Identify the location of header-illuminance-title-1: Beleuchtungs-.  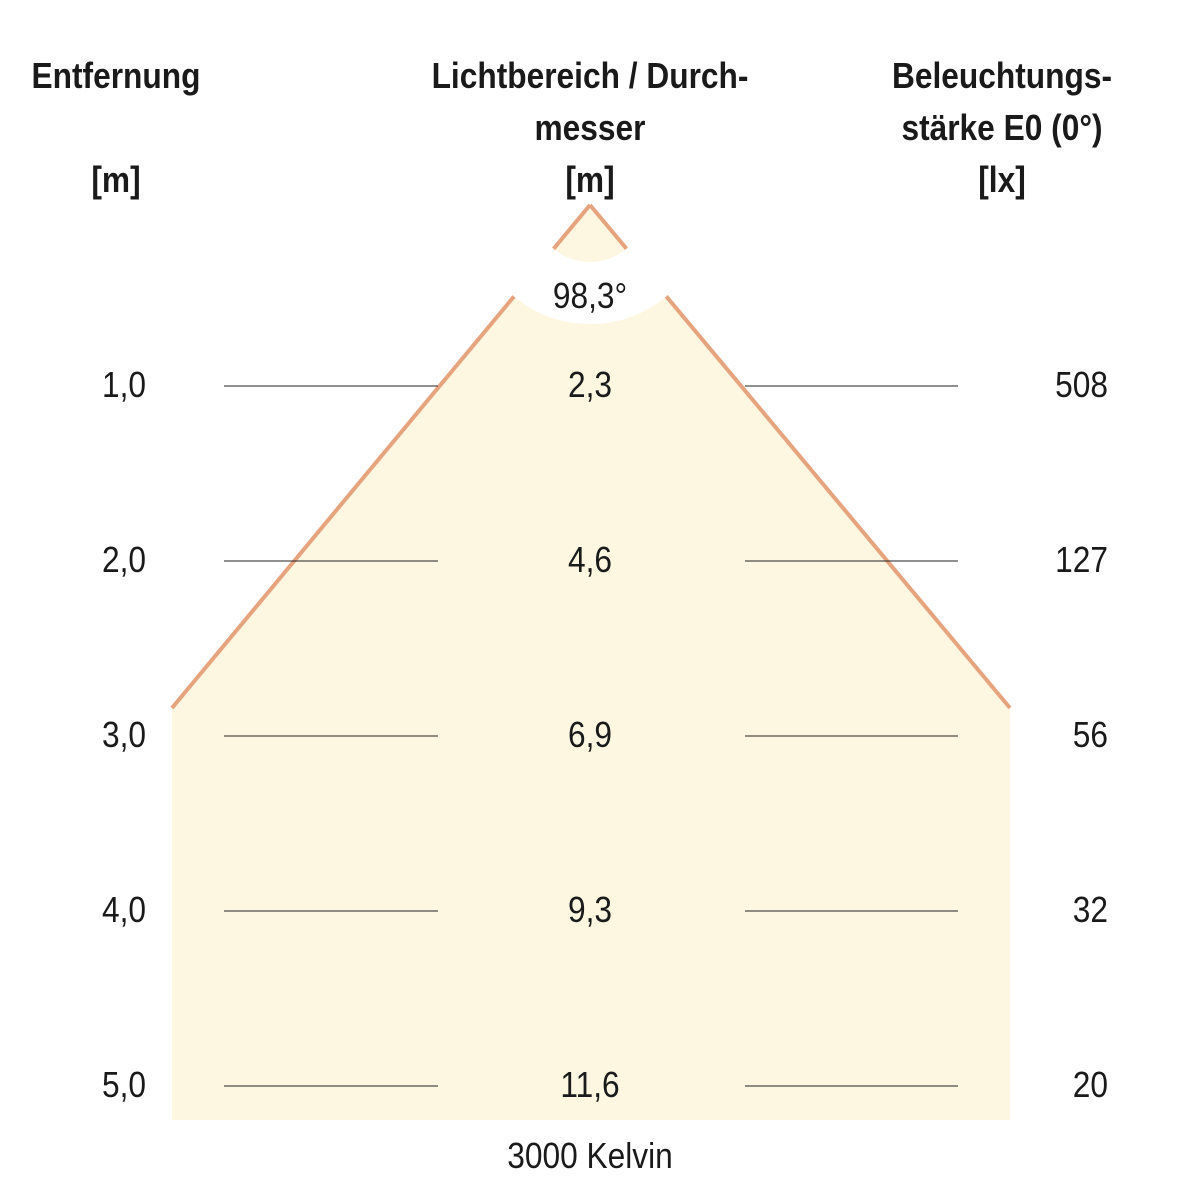
(1001, 75).